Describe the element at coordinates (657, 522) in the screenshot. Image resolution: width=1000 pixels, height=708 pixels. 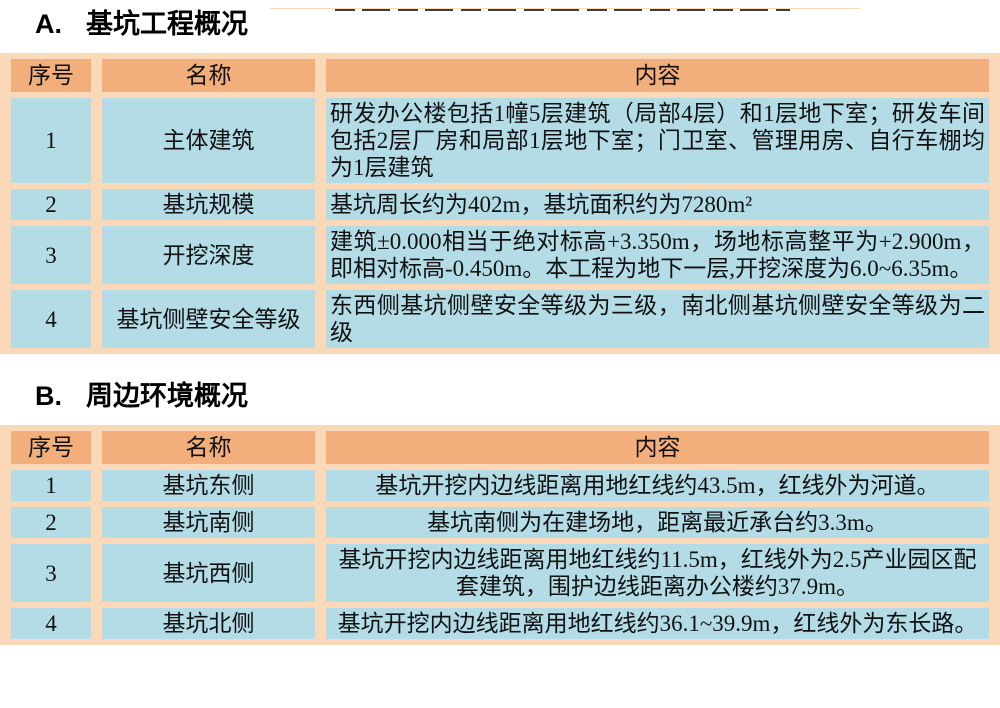
I see `row-content-cell: 基坑南侧为在建场地，距离最近承台约3.3m。` at that location.